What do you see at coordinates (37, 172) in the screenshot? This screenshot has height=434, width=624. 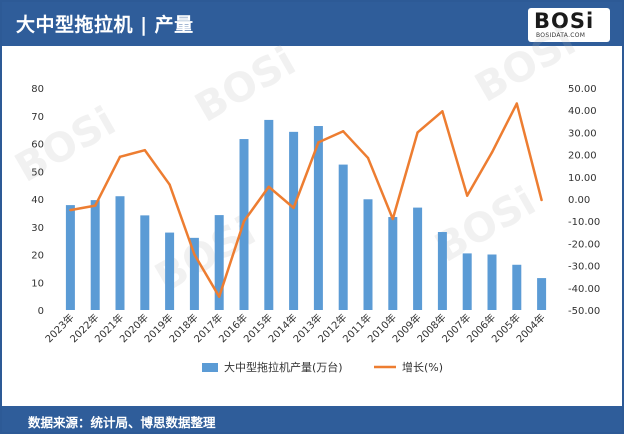 I see `y-left-tick-label: 50` at bounding box center [37, 172].